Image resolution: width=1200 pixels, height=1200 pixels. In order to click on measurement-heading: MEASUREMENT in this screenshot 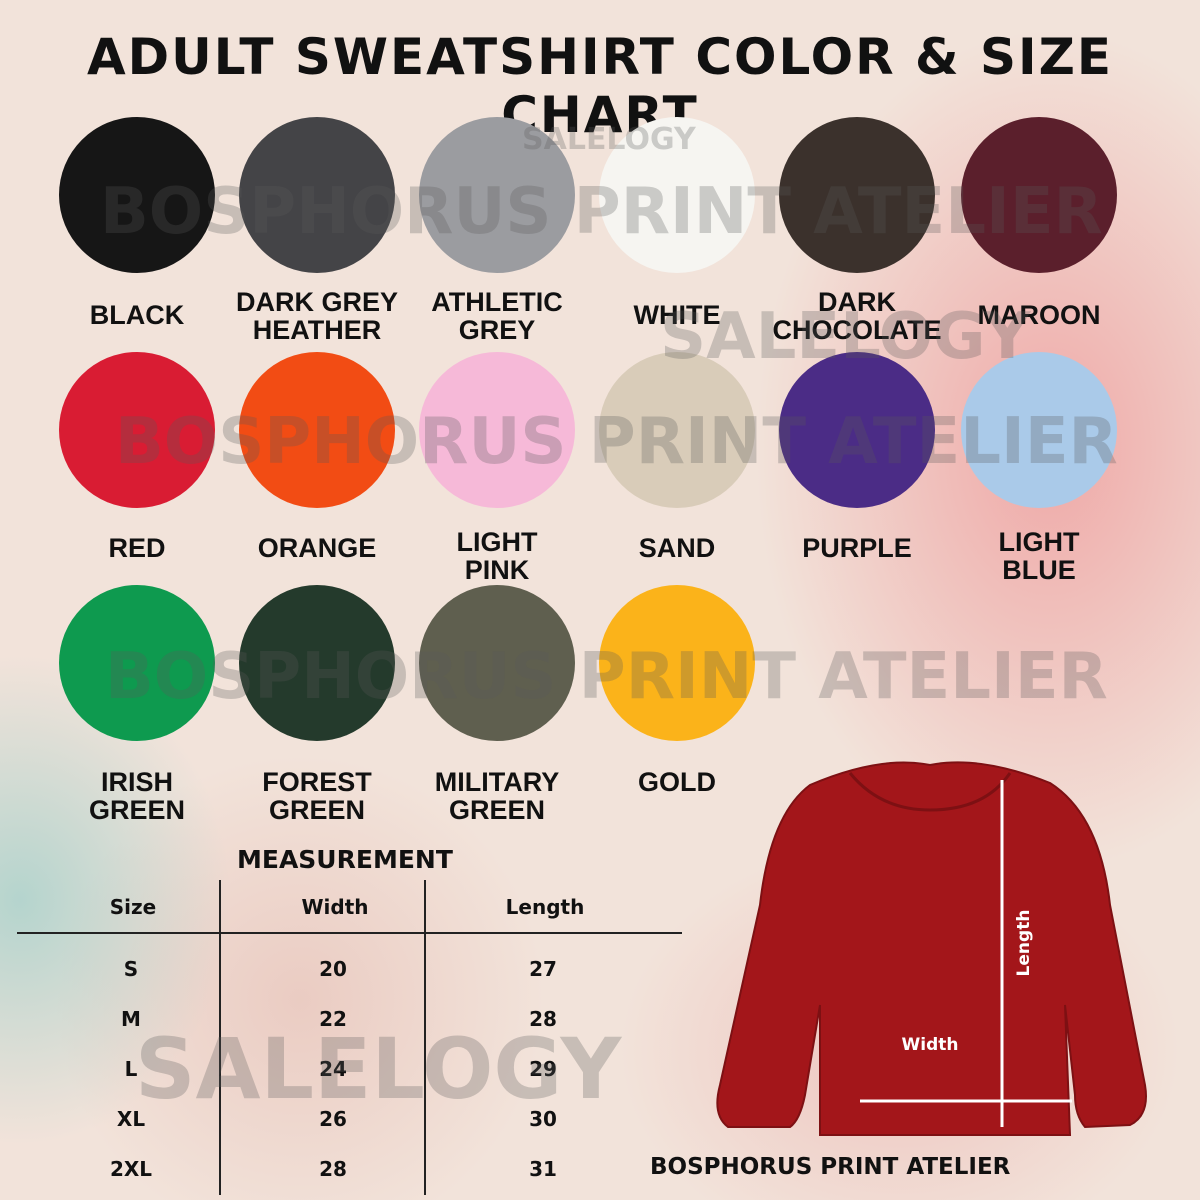, I will do `click(345, 859)`.